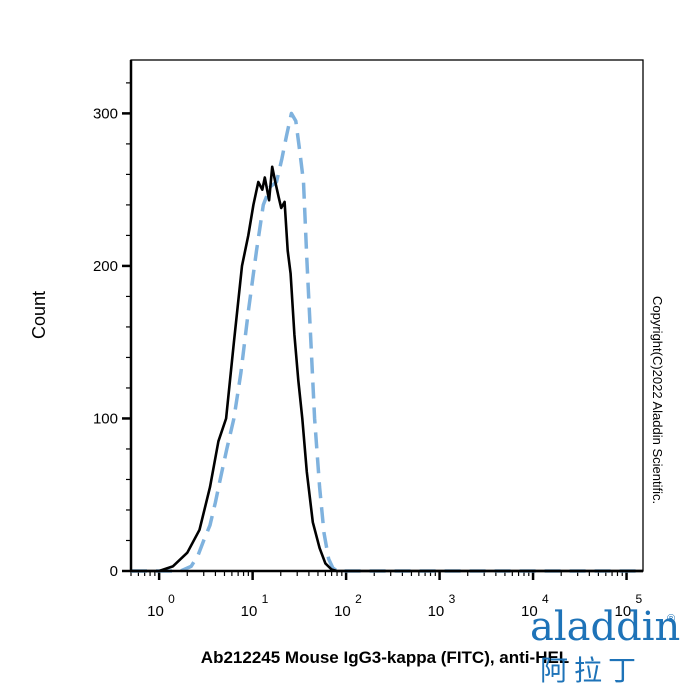  Describe the element at coordinates (105, 113) in the screenshot. I see `y-tick-label: 300` at that location.